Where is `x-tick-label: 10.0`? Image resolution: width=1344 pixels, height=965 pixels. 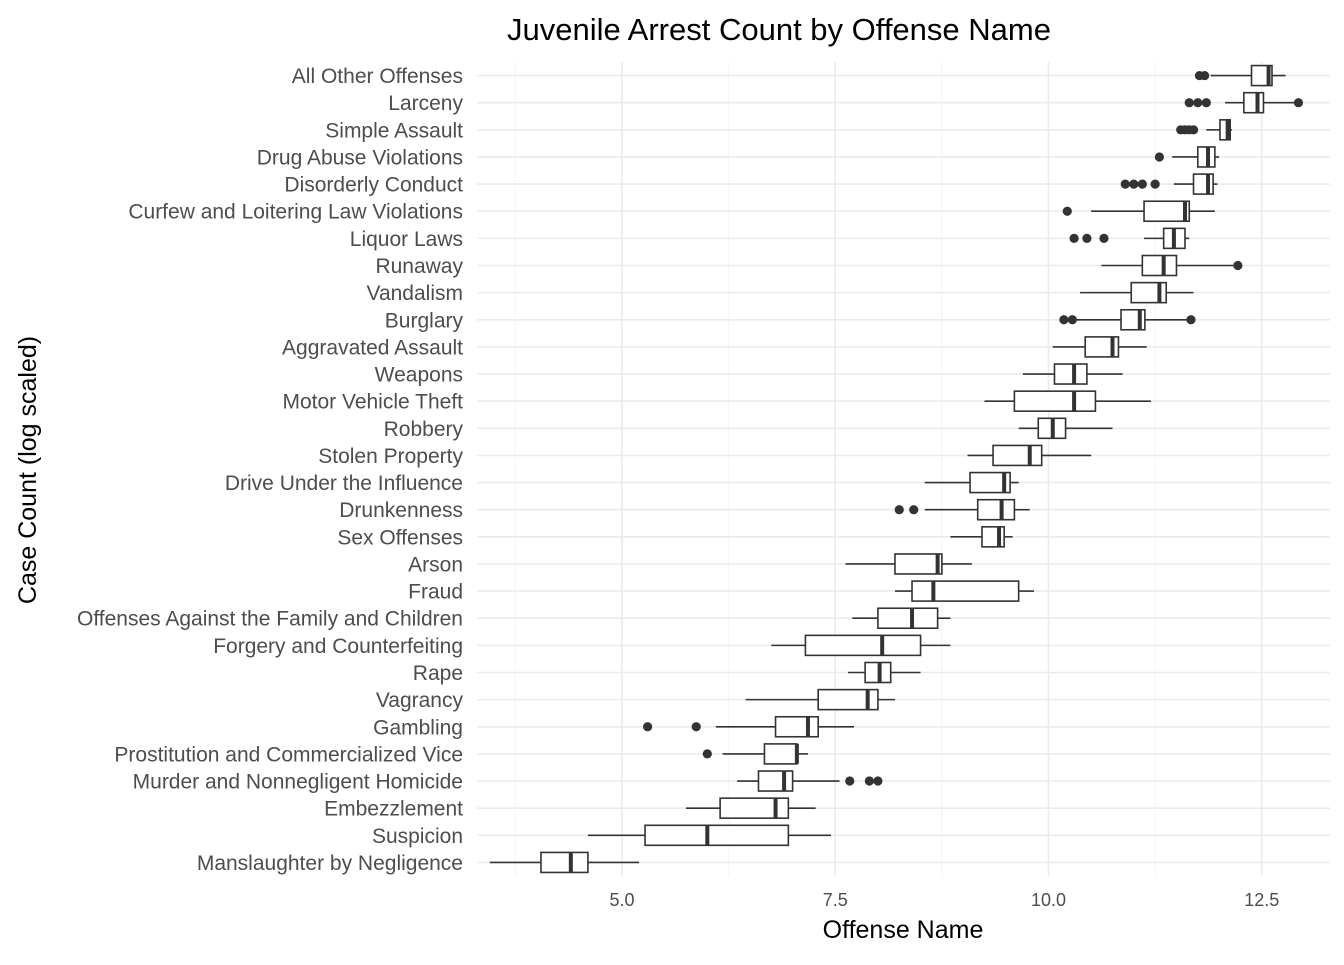 x-tick-label: 10.0 is located at coordinates (1048, 900).